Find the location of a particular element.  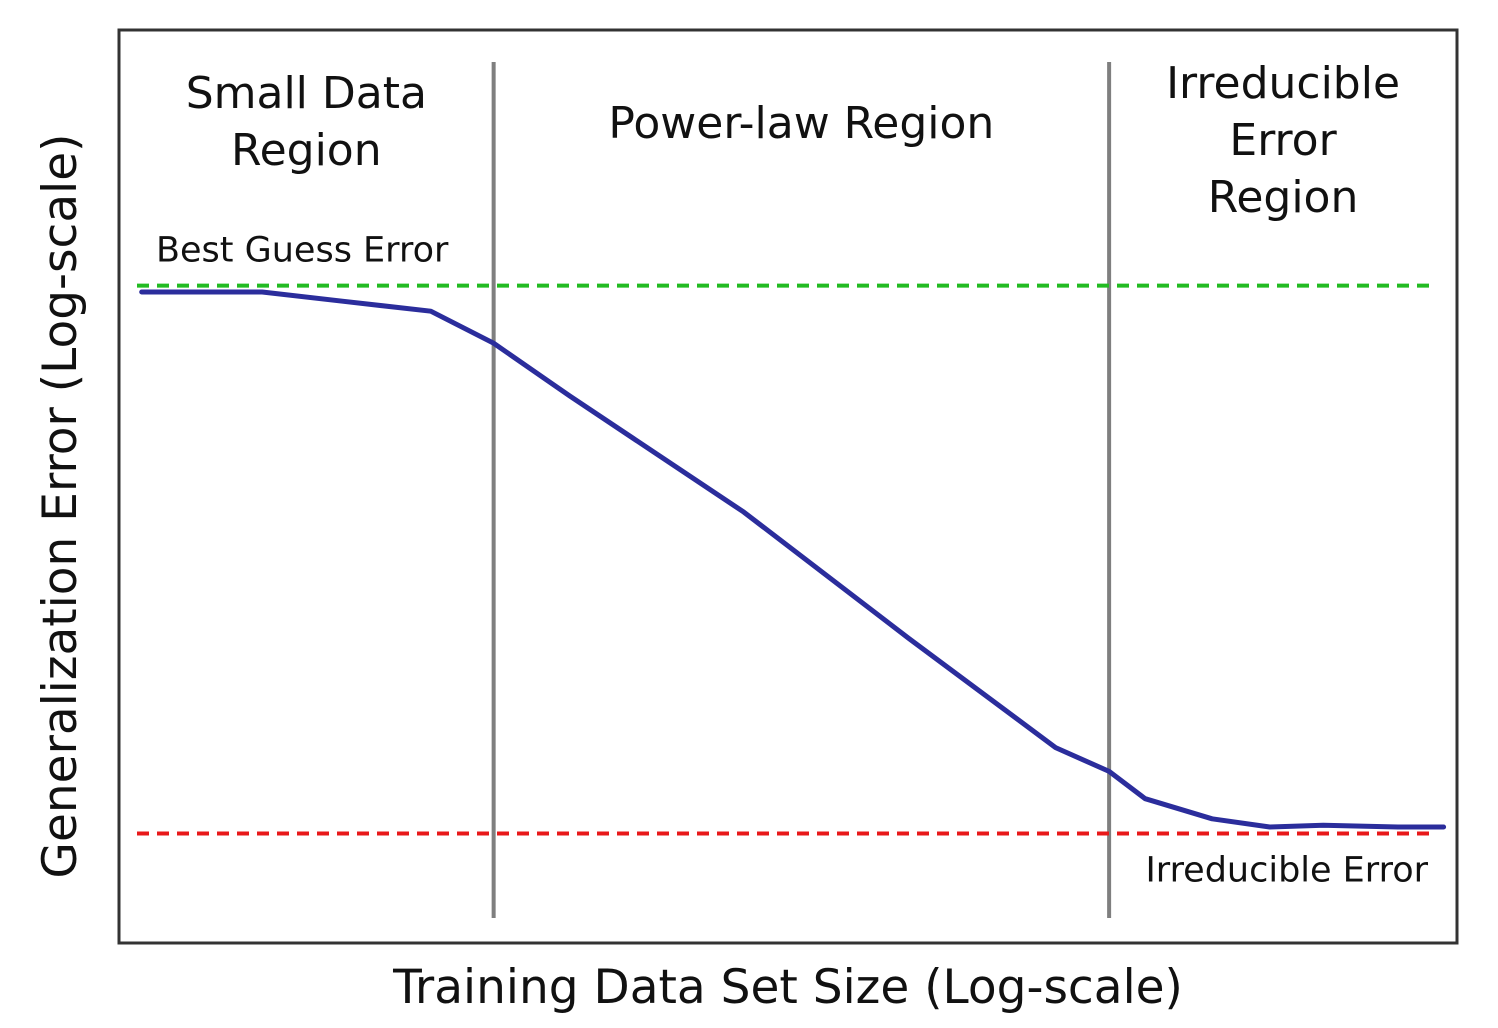

region-label-line: Power-law Region is located at coordinates (801, 123).